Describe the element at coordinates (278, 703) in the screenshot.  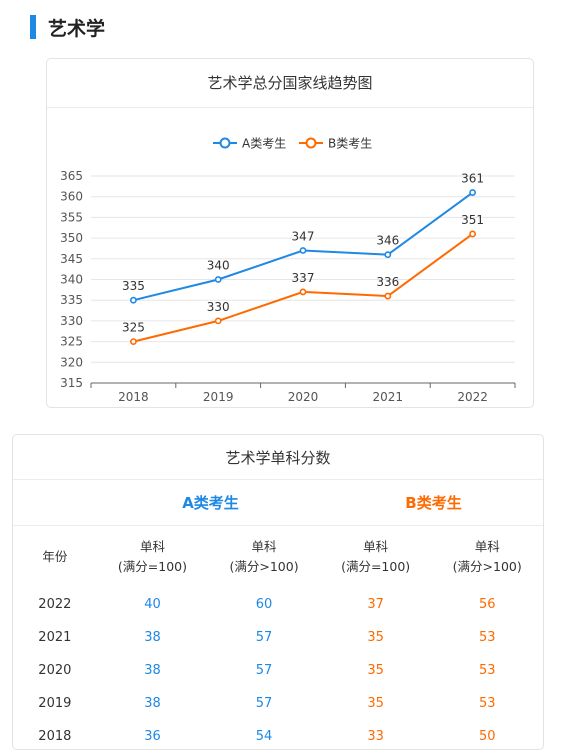
I see `table-row: 2019 38 57 35 53` at that location.